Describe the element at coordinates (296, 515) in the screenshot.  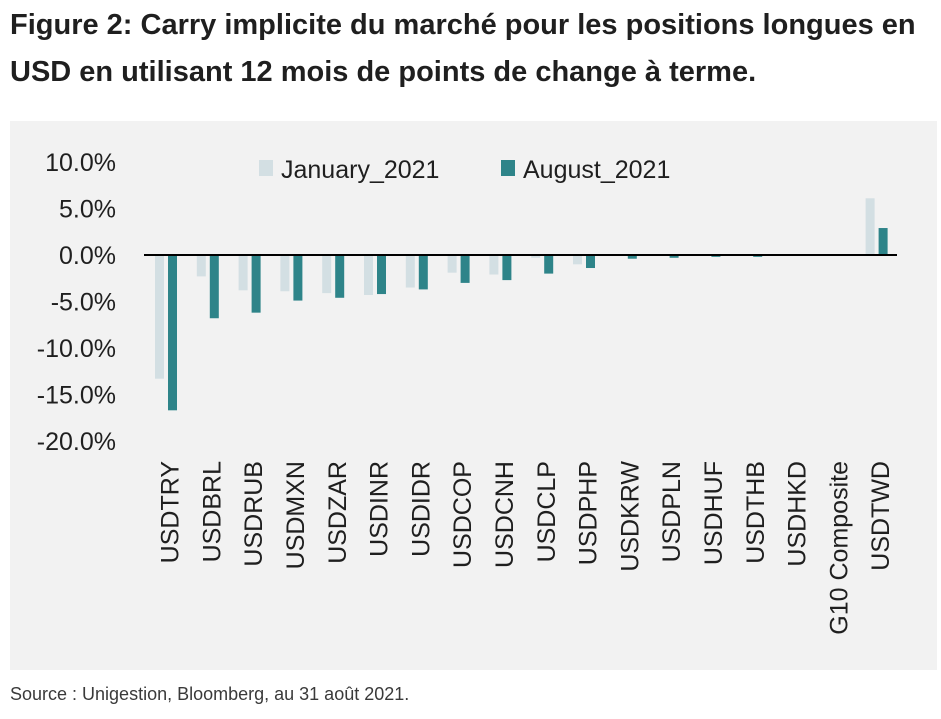
I see `x-tick-label: USDMXN` at that location.